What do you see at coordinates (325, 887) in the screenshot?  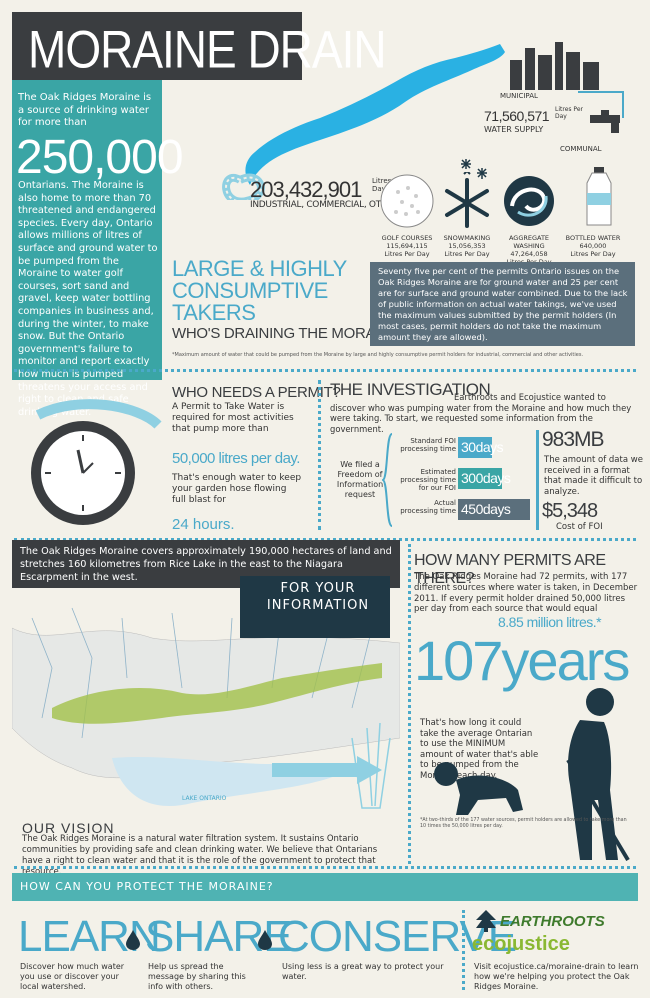 I see `protect-banner` at bounding box center [325, 887].